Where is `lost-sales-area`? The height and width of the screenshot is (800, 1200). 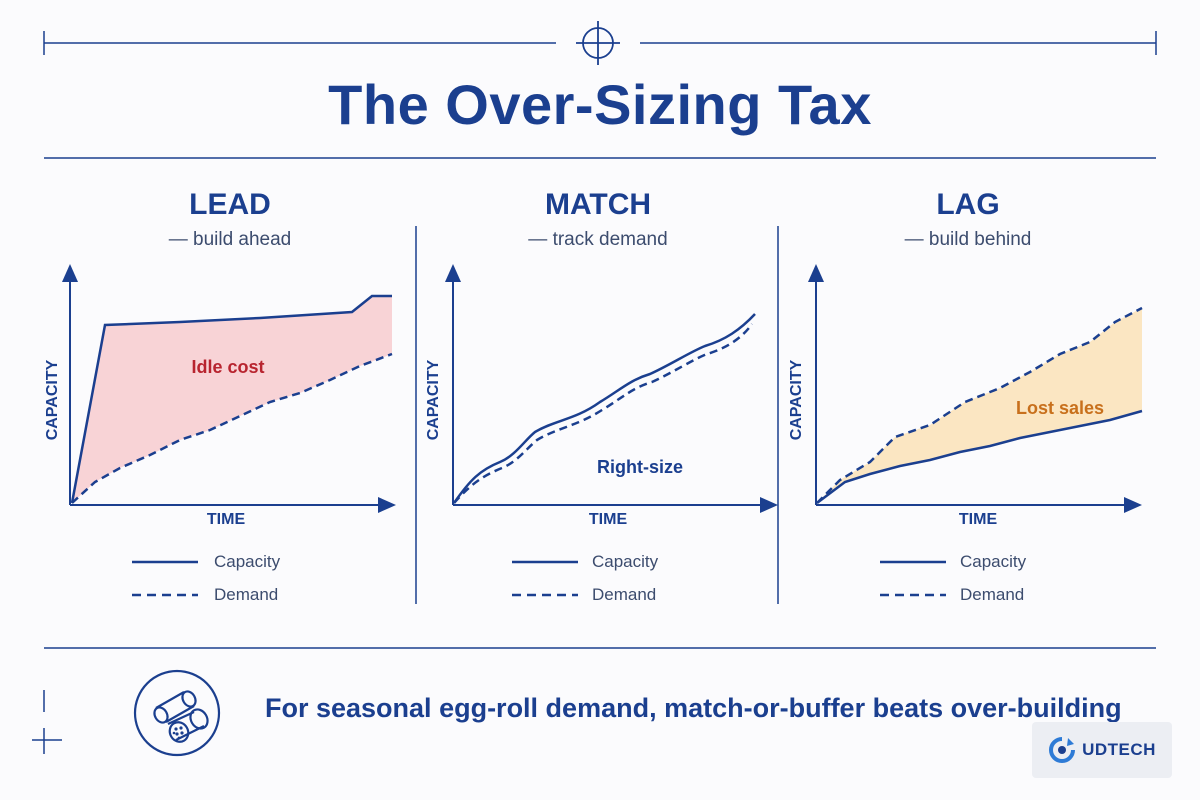
lost-sales-area is located at coordinates (979, 405).